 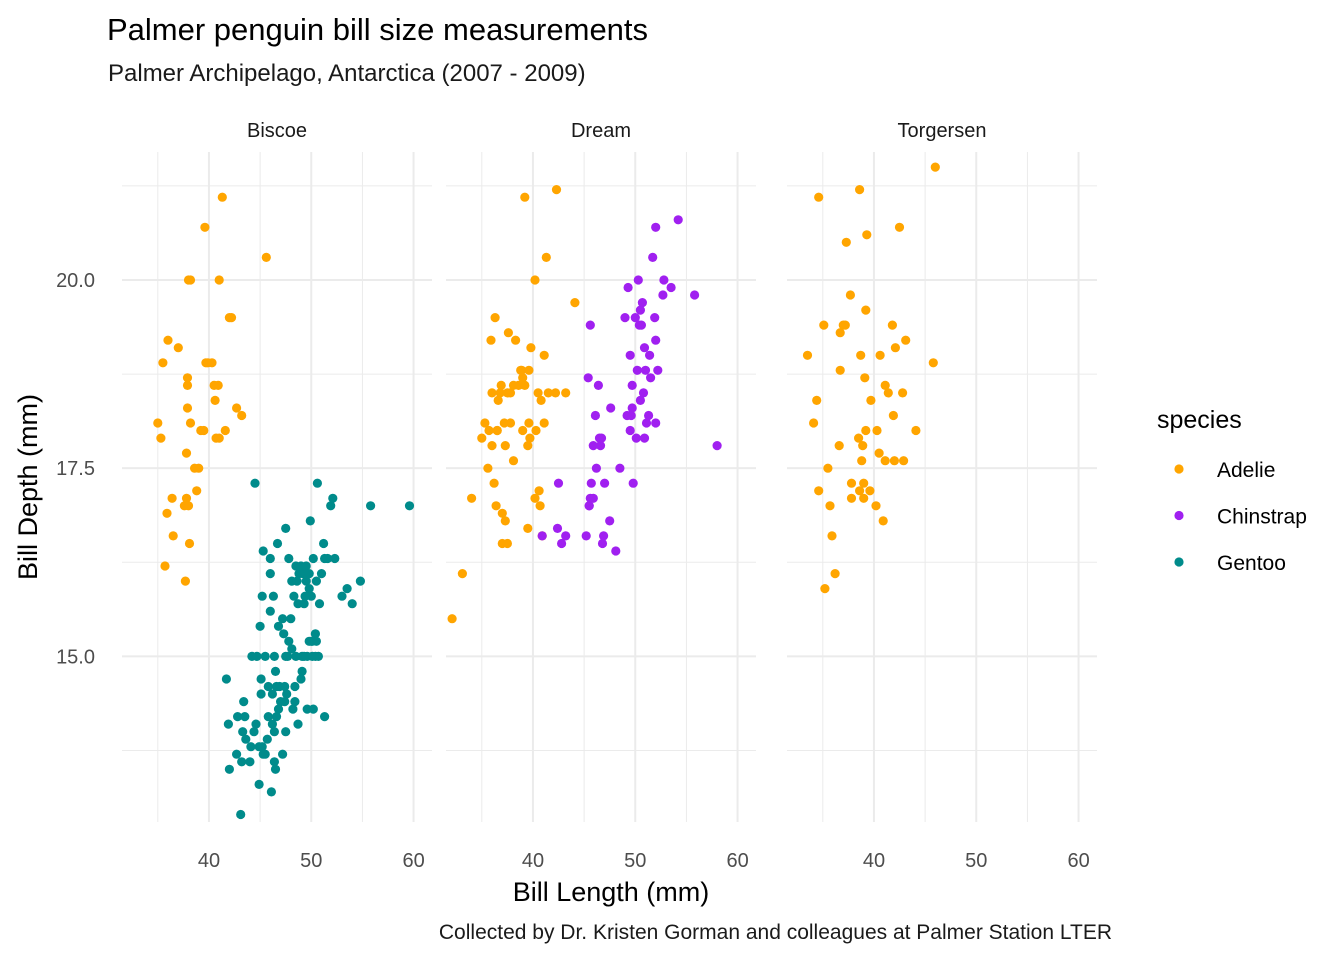 What do you see at coordinates (1179, 515) in the screenshot?
I see `legend-key-chinstrap` at bounding box center [1179, 515].